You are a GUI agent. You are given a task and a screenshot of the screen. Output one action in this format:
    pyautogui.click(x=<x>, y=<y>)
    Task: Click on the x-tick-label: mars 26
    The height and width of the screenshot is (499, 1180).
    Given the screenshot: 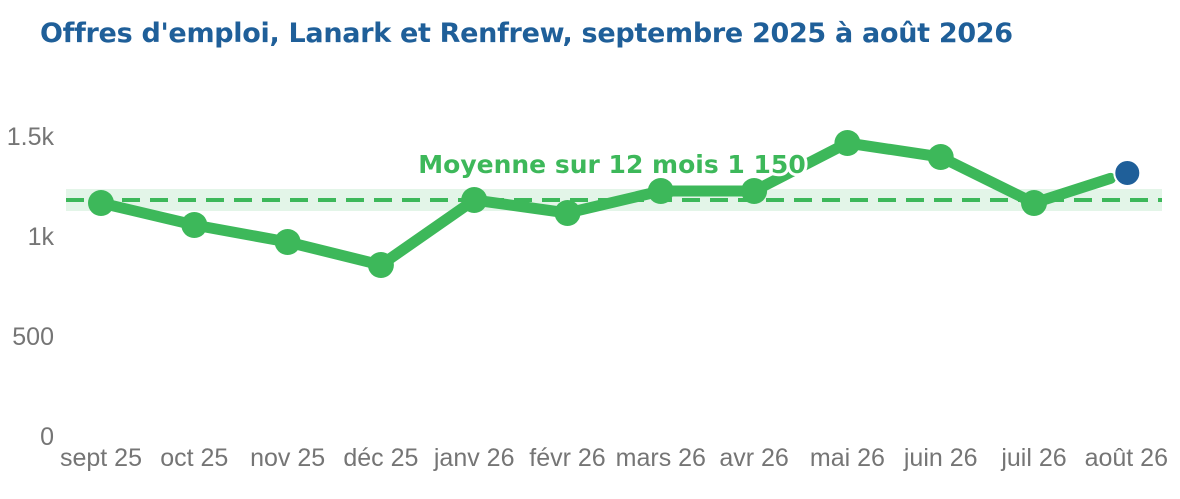 What is the action you would take?
    pyautogui.click(x=661, y=458)
    